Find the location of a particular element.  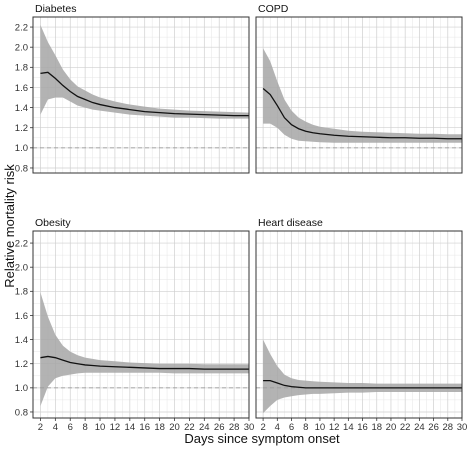

x-axis-title: Days since symptom onset is located at coordinates (262, 438).